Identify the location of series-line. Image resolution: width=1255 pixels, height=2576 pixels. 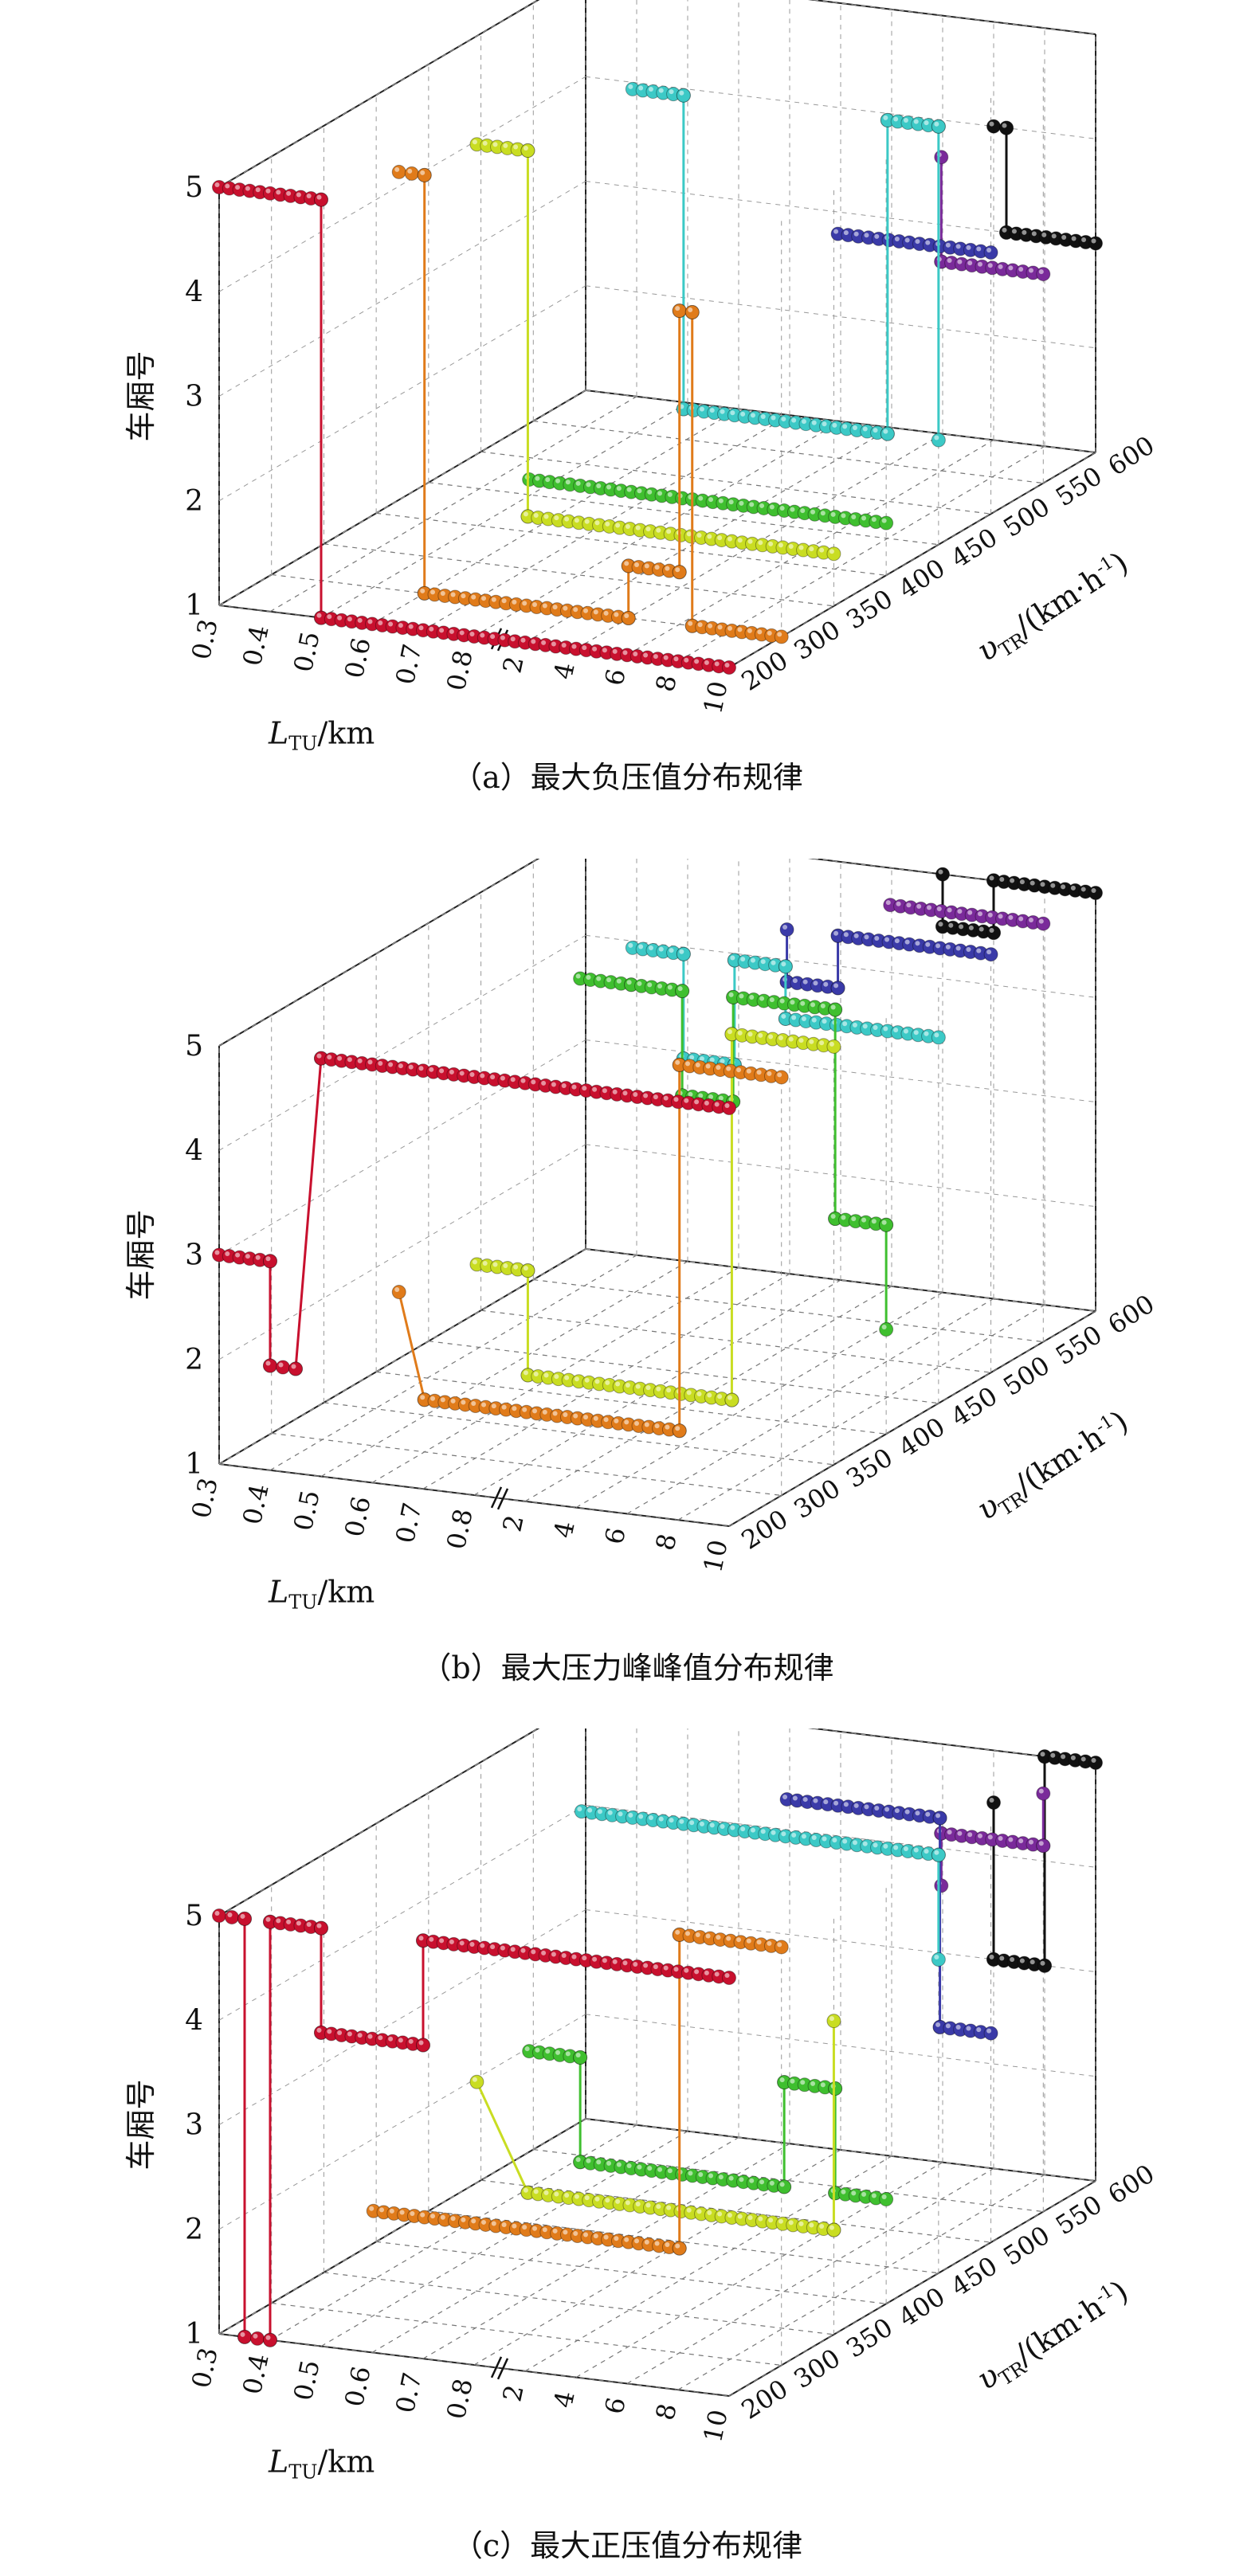
(474, 2128).